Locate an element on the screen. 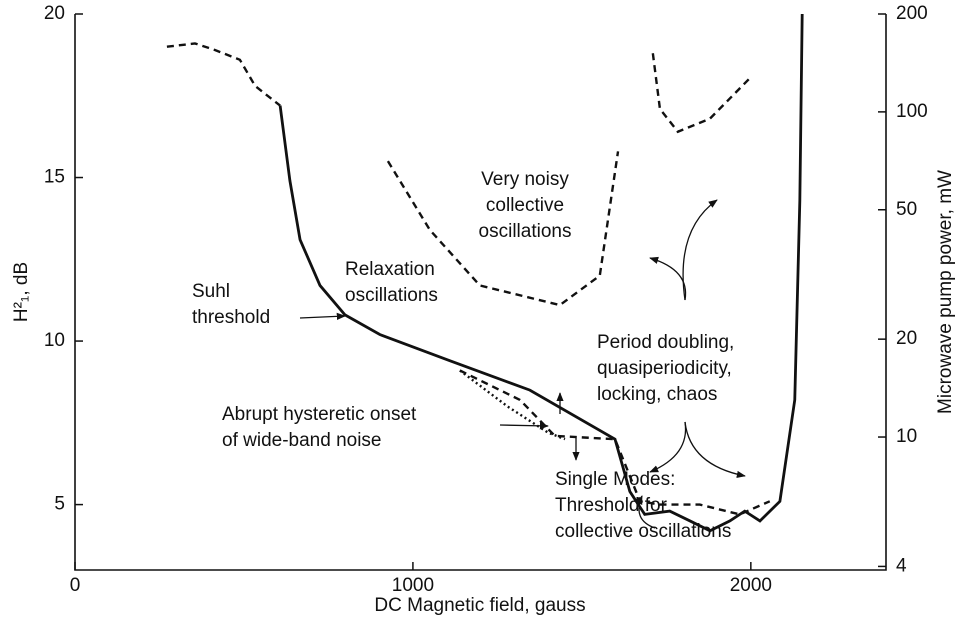  annotation: Period doubling, is located at coordinates (665, 342).